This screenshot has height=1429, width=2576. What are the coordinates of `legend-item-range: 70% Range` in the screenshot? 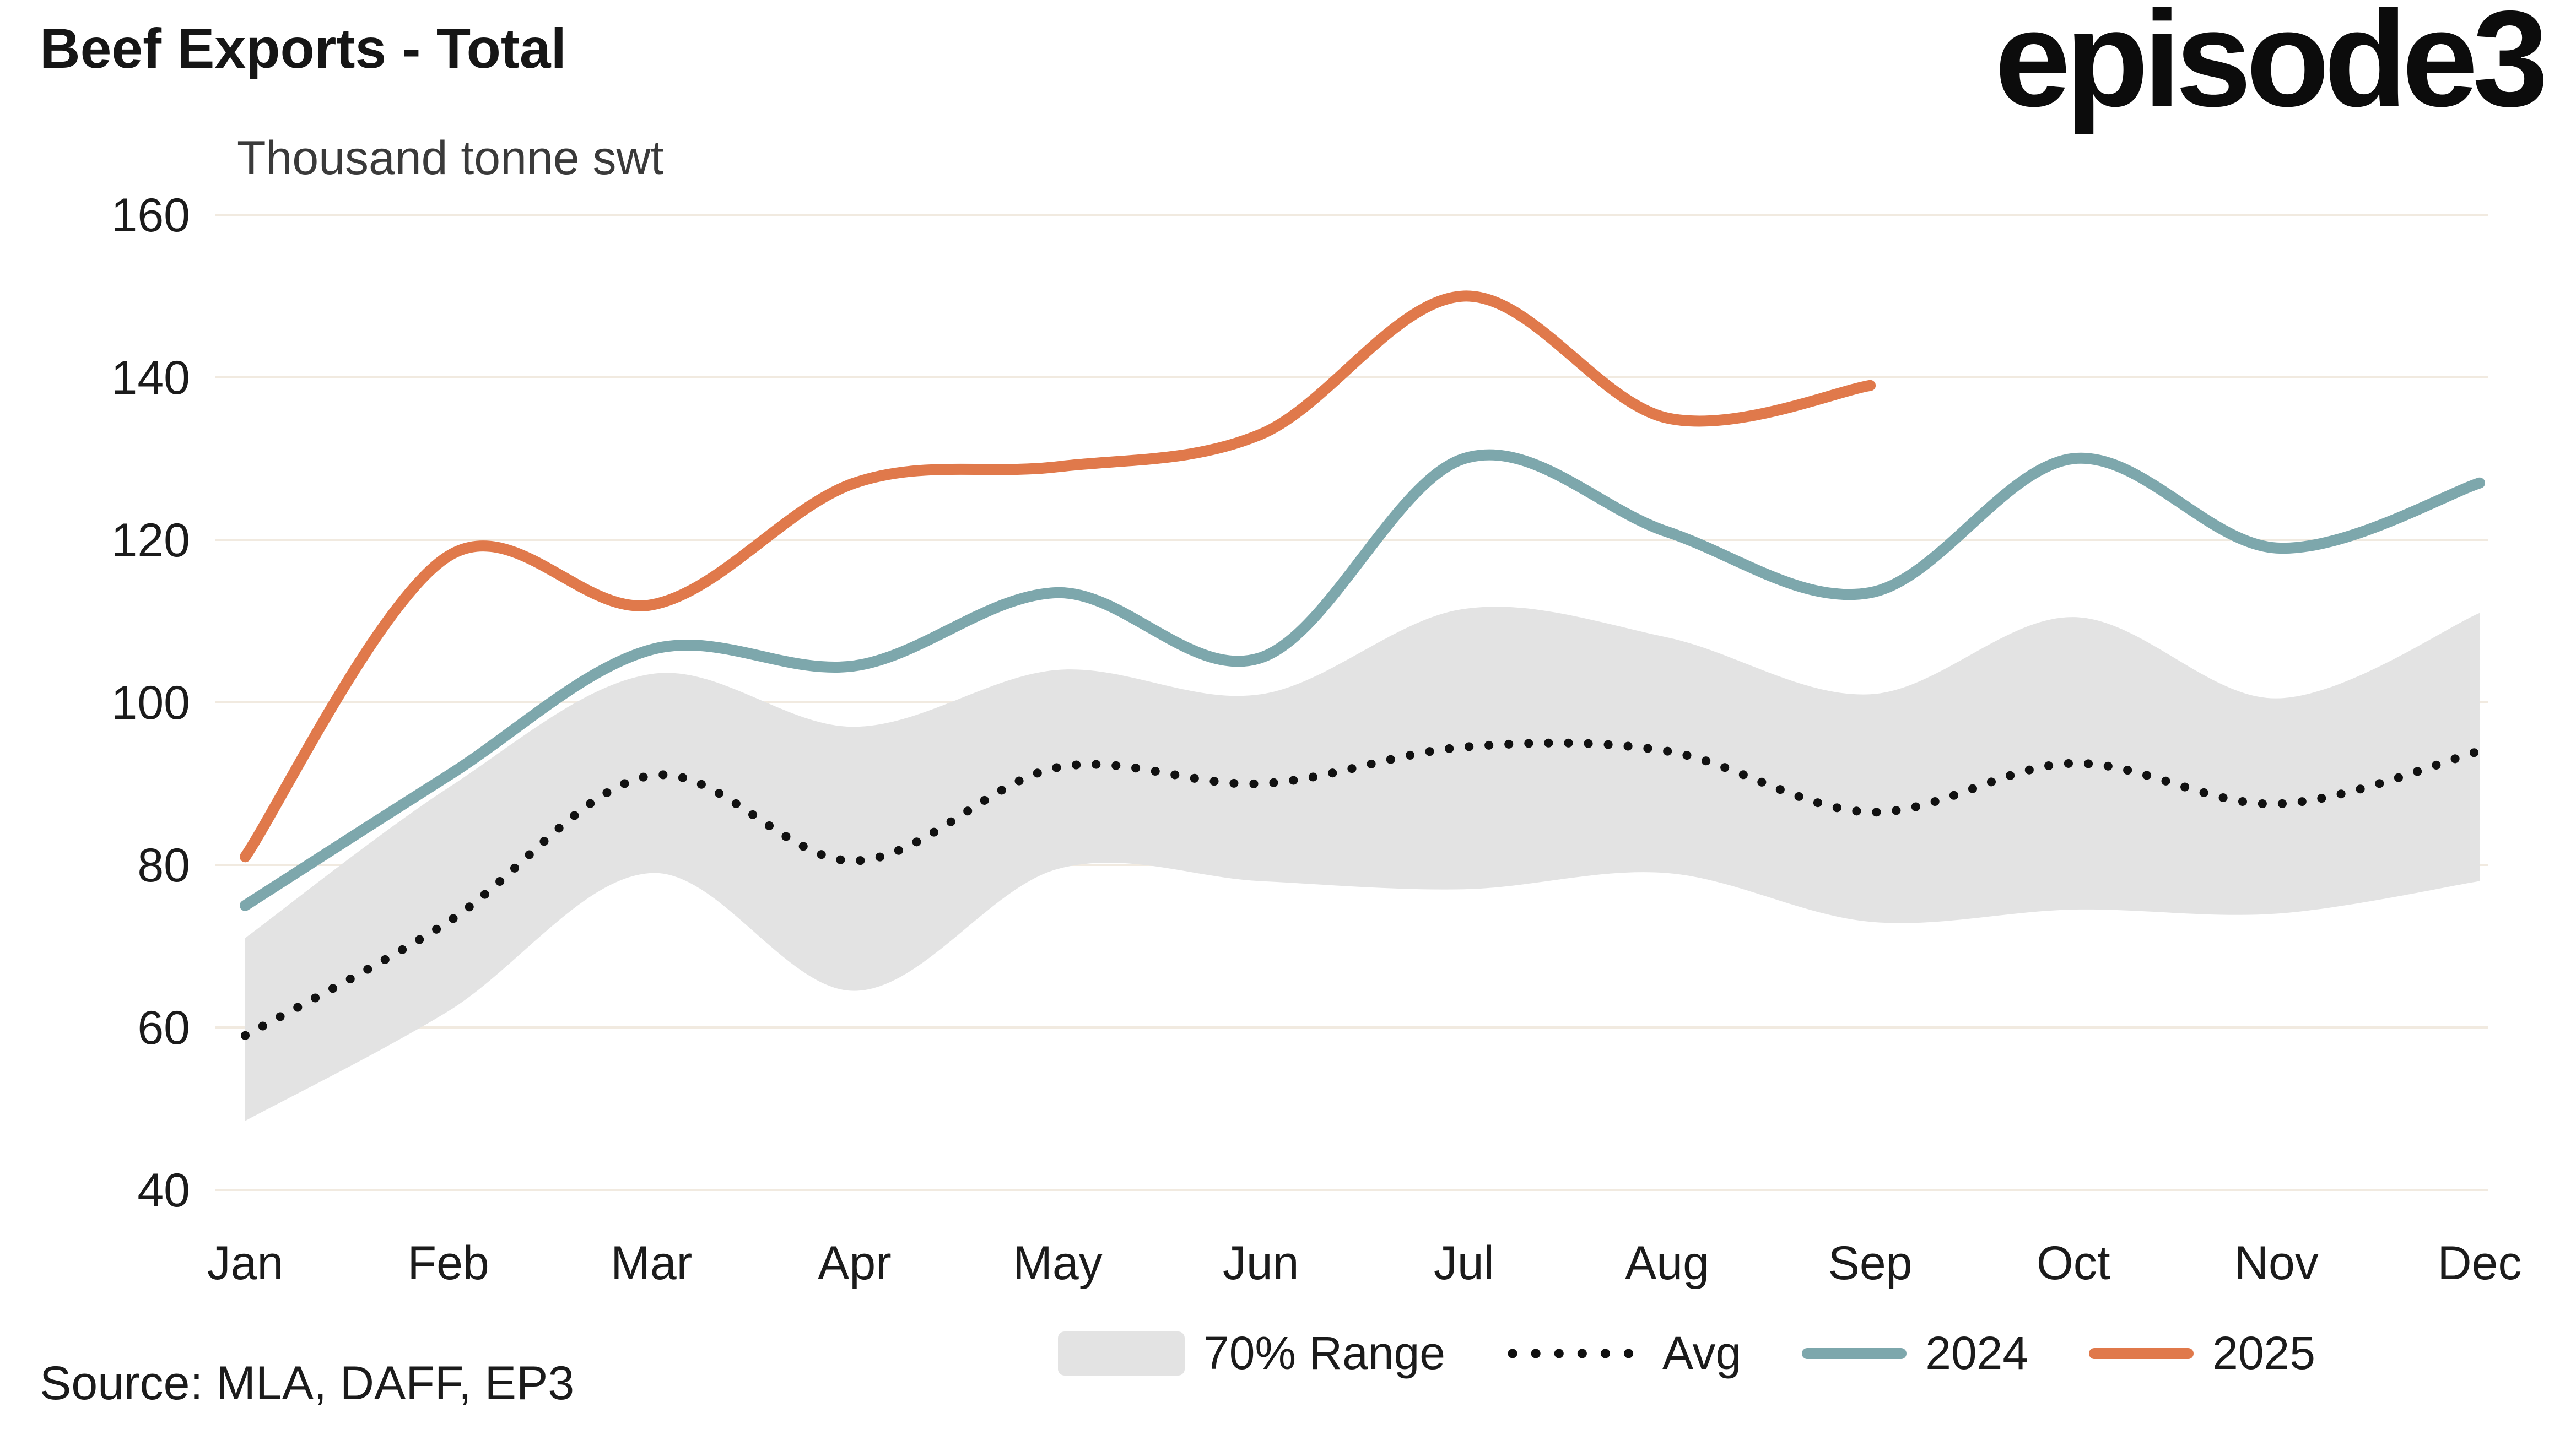 It's located at (1251, 1353).